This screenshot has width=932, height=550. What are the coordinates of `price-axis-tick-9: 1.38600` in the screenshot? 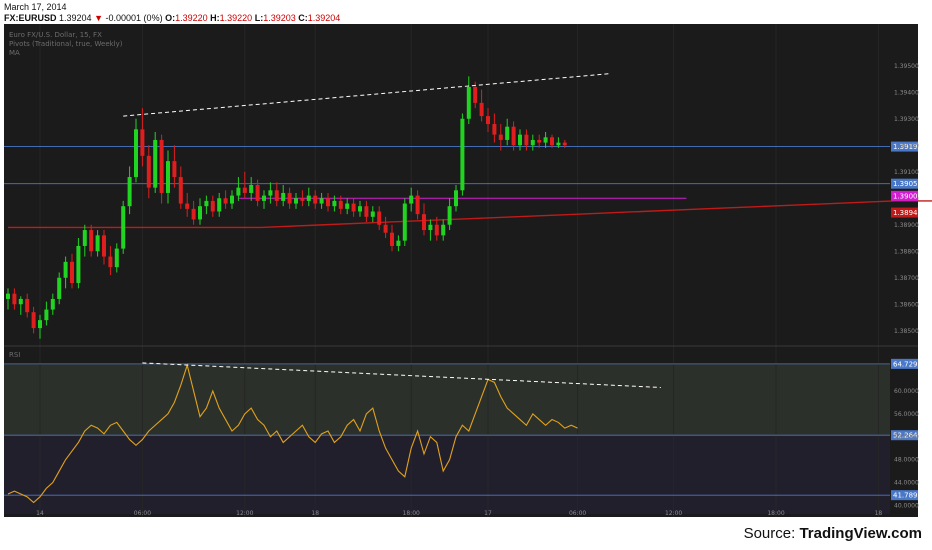 It's located at (906, 304).